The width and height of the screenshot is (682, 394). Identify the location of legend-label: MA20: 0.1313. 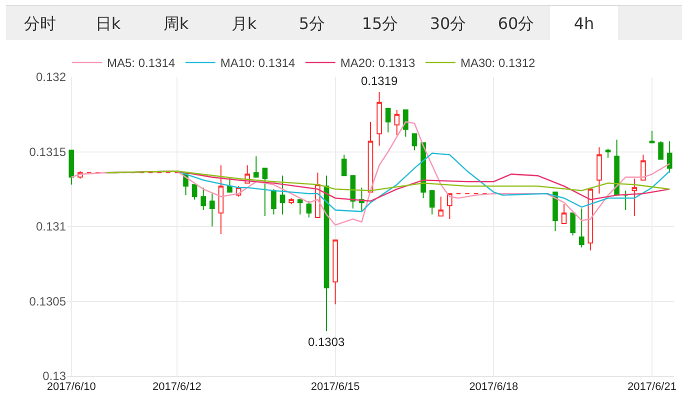
(378, 63).